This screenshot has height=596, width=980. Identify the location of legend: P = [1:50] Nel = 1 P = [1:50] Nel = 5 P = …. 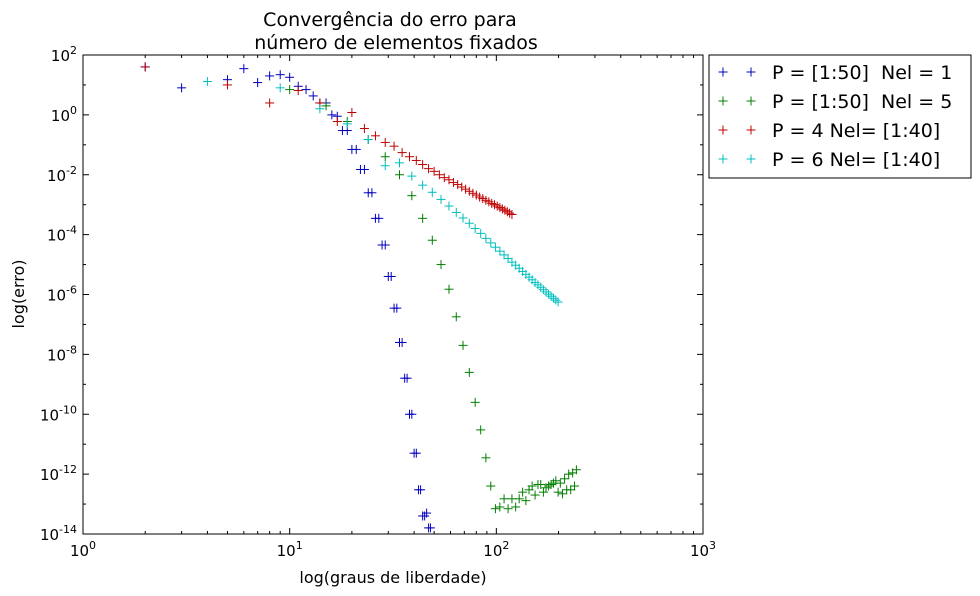
(840, 116).